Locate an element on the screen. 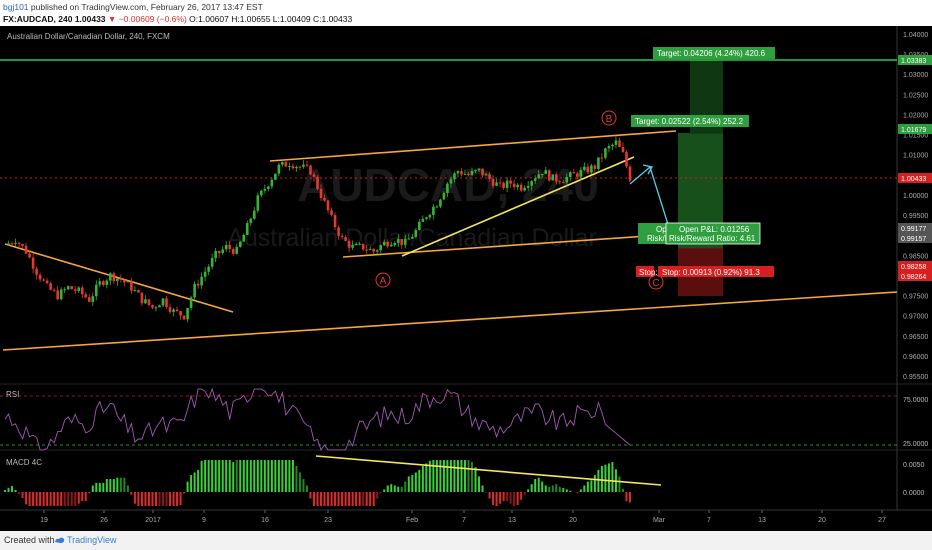 The image size is (932, 550). rsi-label: RSI is located at coordinates (12, 394).